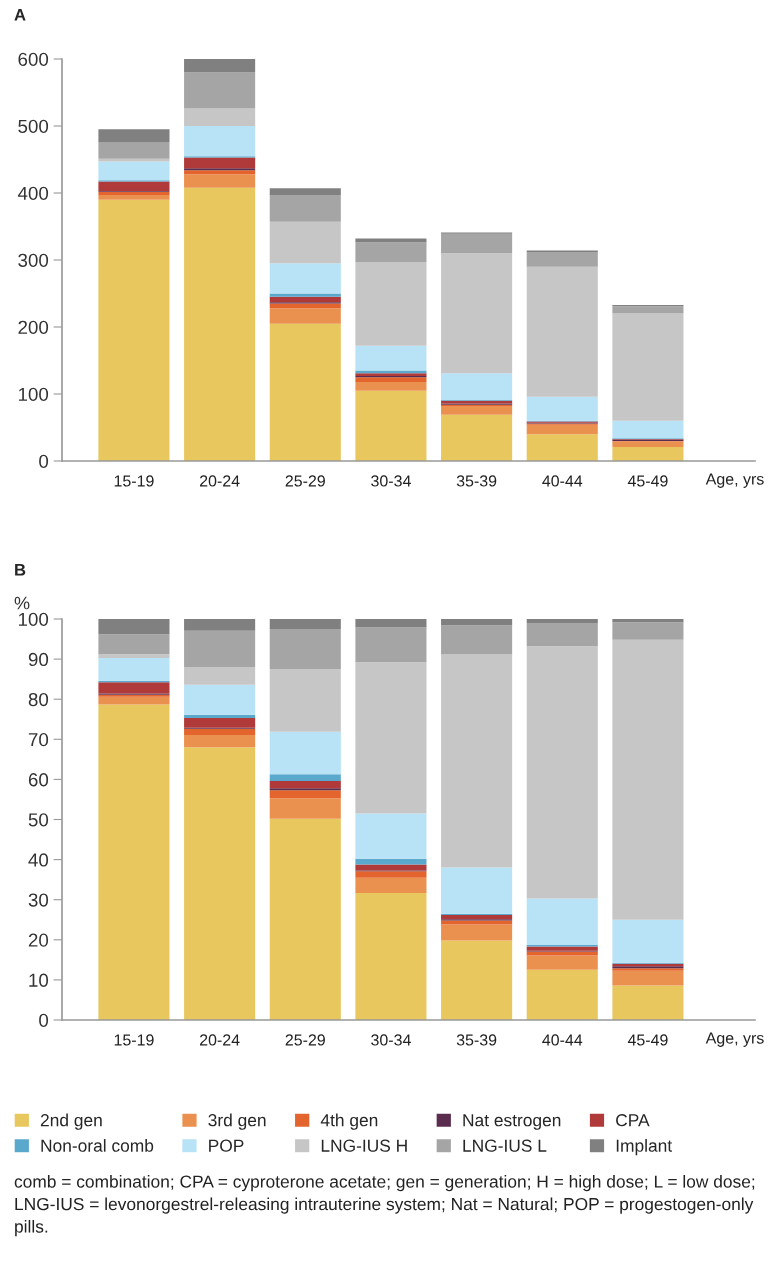 This screenshot has height=1272, width=771. What do you see at coordinates (505, 1145) in the screenshot?
I see `legend-label: LNG-IUS L` at bounding box center [505, 1145].